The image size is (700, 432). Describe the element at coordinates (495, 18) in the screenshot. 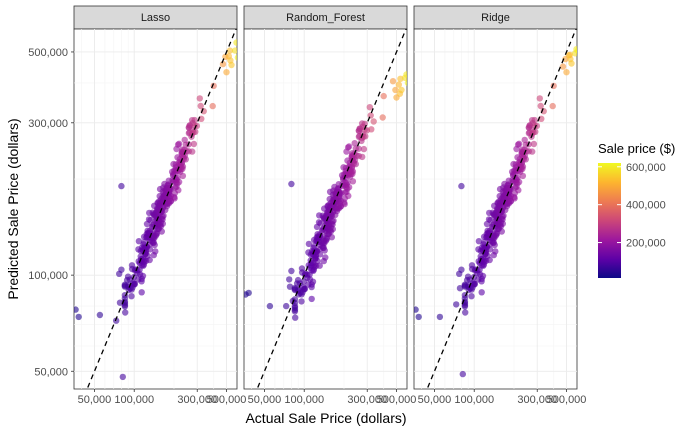

I see `facet-strip-label: Ridge` at that location.